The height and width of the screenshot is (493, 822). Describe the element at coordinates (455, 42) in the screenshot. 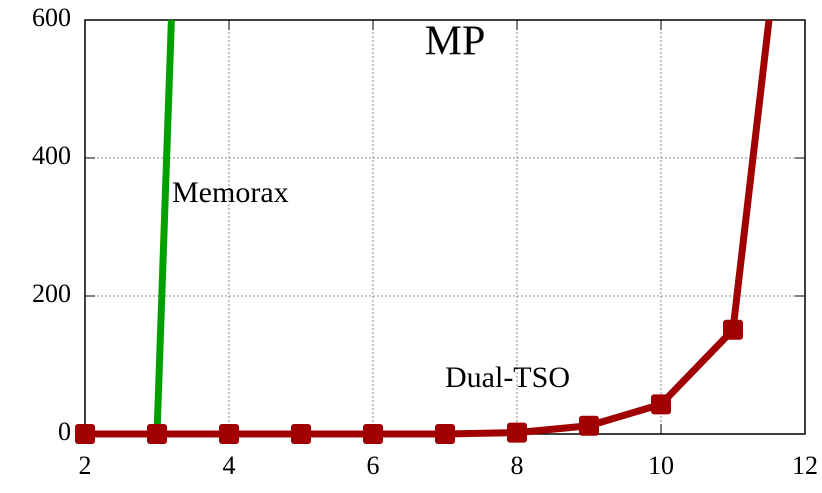

I see `chart-title: MP` at that location.